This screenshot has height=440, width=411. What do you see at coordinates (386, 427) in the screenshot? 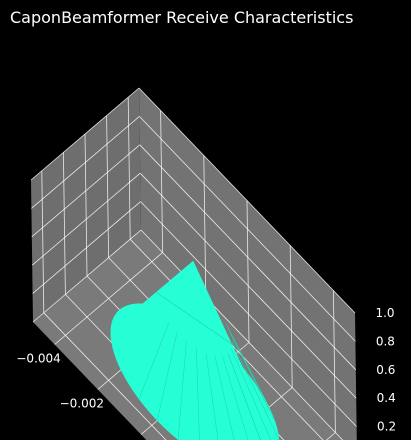
I see `z-tick-label: 0.2` at bounding box center [386, 427].